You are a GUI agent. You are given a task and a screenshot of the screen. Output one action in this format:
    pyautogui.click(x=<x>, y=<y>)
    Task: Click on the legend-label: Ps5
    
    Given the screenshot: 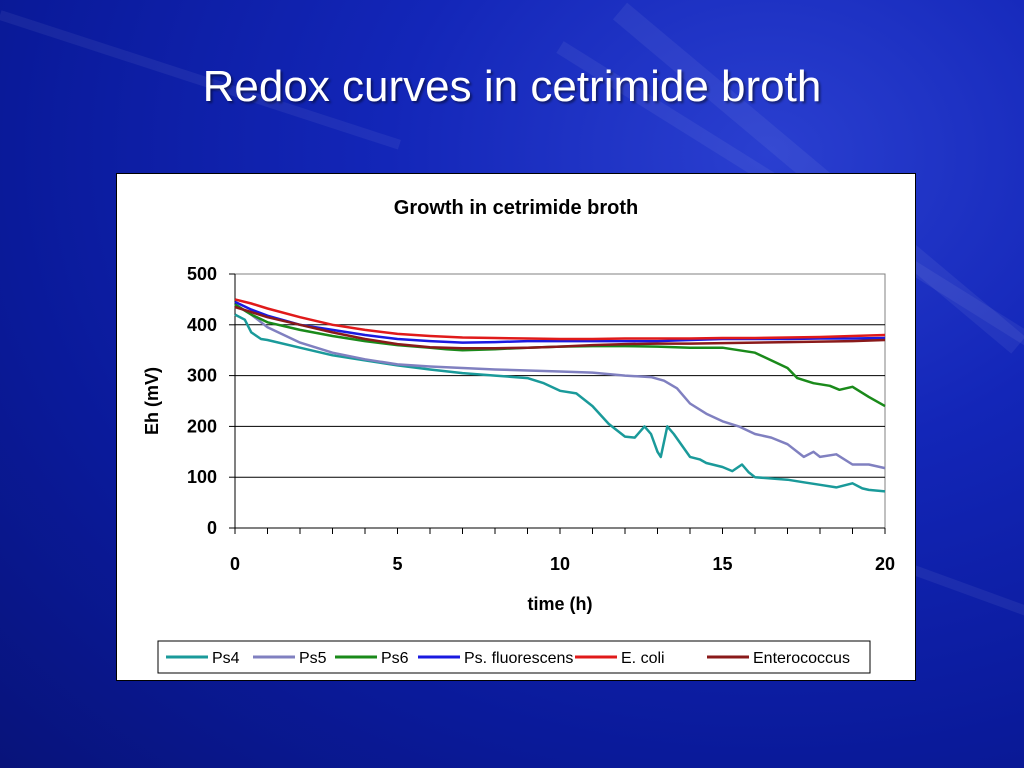 What is the action you would take?
    pyautogui.click(x=313, y=658)
    